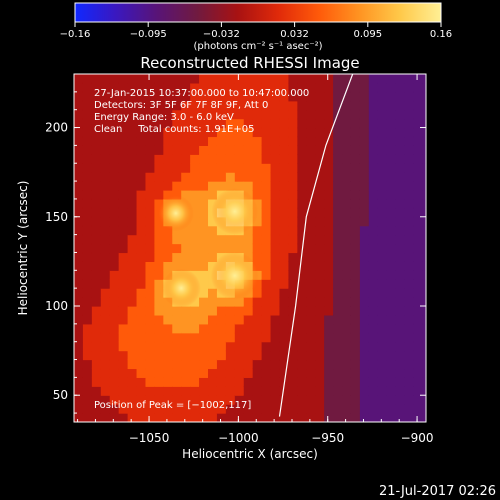 Image resolution: width=500 pixels, height=500 pixels. Describe the element at coordinates (56, 128) in the screenshot. I see `y-tick-label: 200` at that location.